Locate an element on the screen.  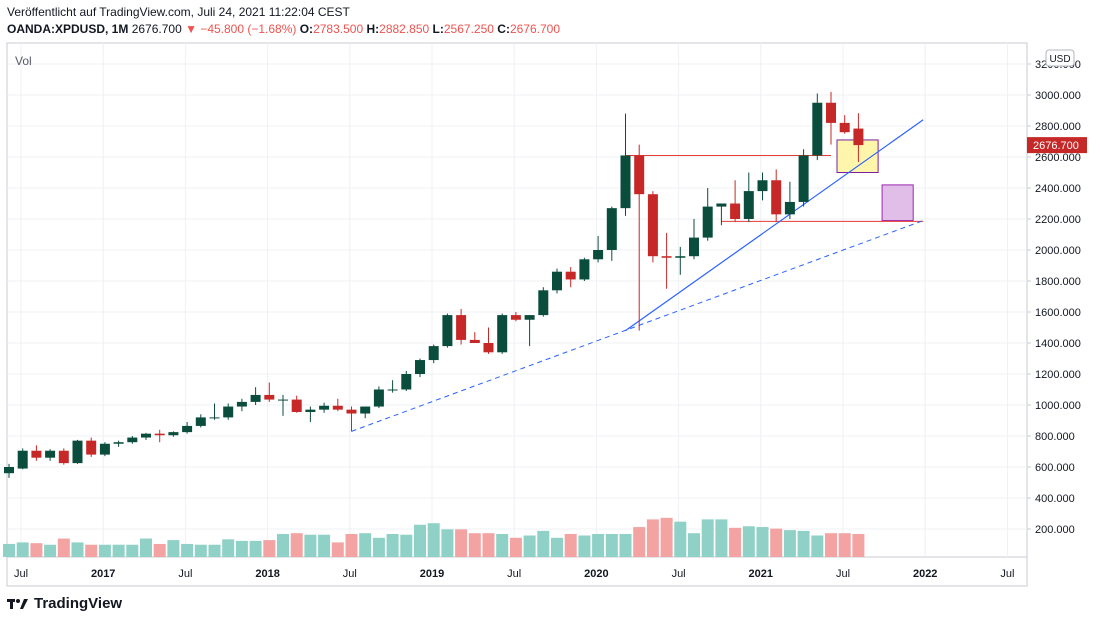
high-value: 2882.850 is located at coordinates (404, 29).